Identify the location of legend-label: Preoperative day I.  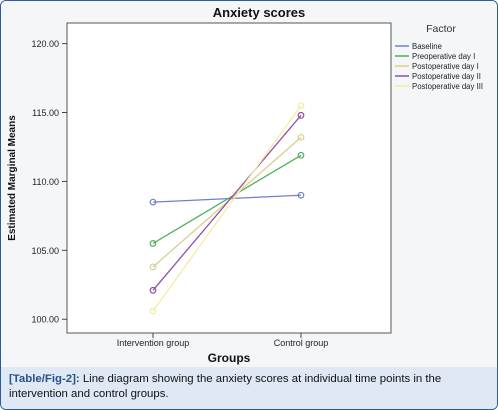
(443, 56).